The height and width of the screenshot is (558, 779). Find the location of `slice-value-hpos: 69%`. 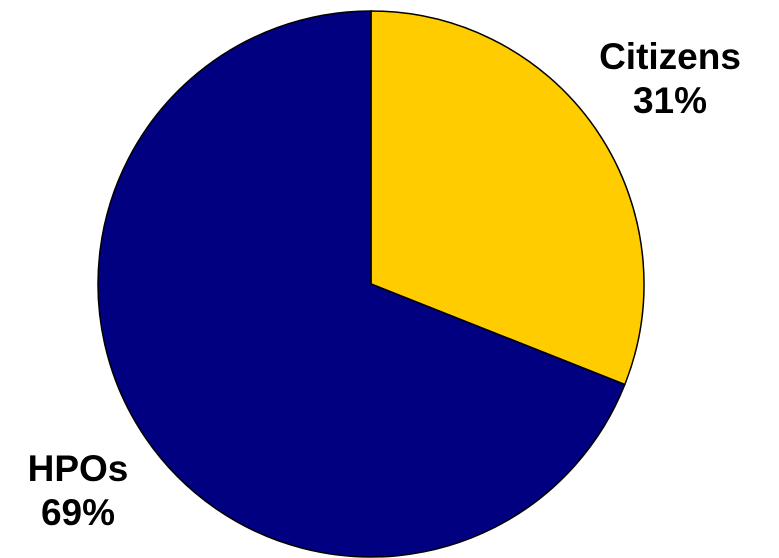

slice-value-hpos: 69% is located at coordinates (78, 512).